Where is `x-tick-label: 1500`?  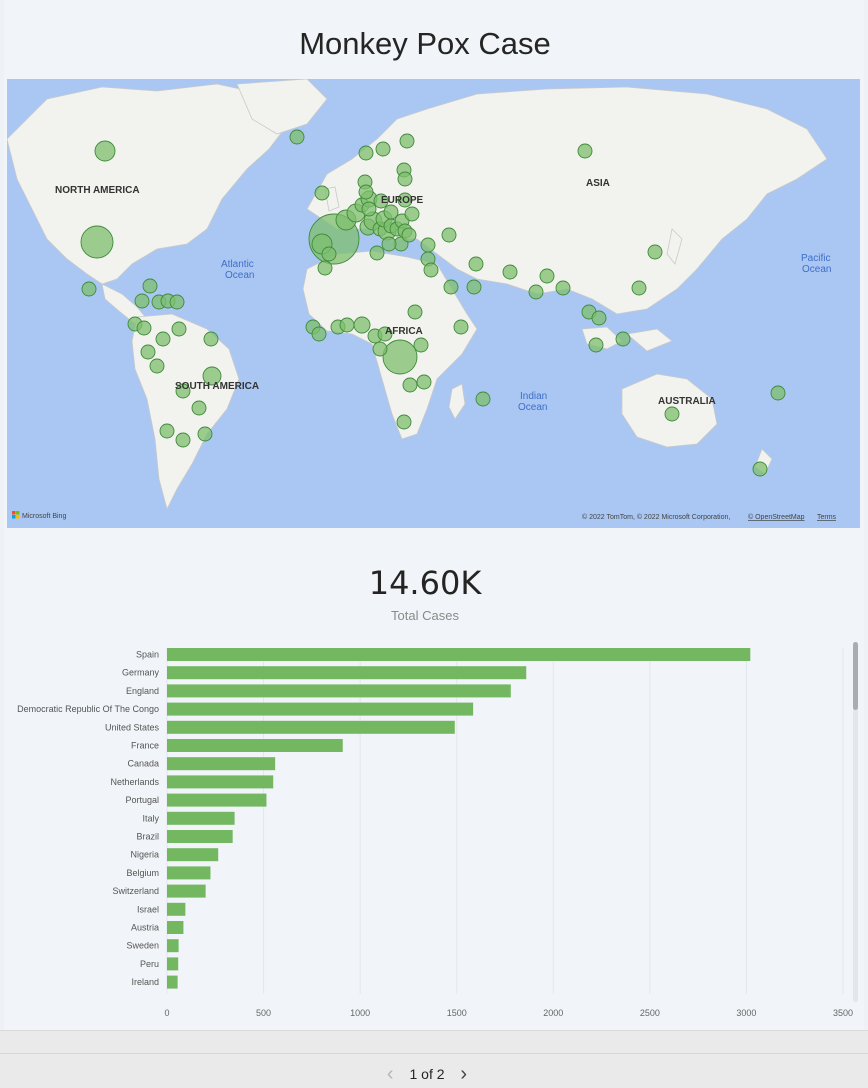
x-tick-label: 1500 is located at coordinates (457, 1013).